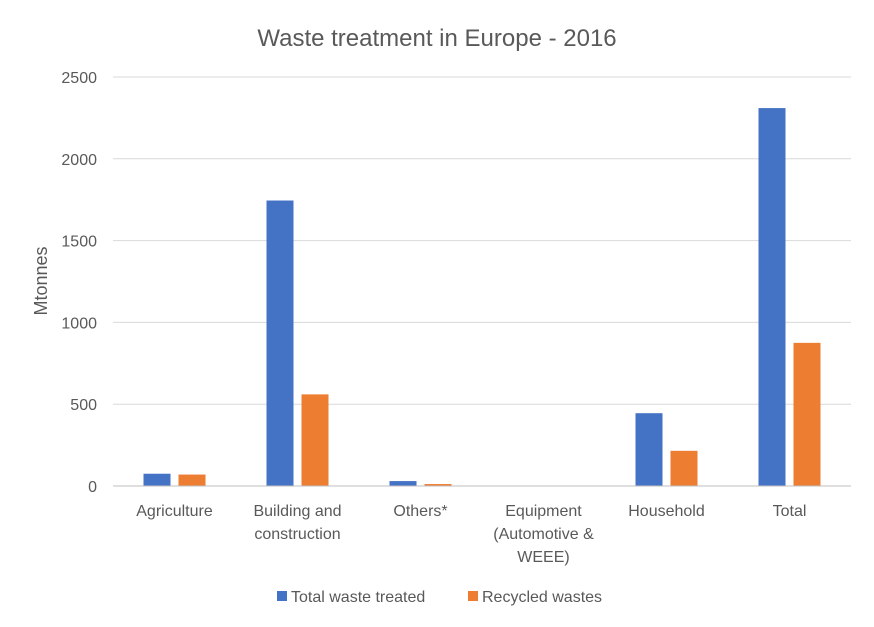  Describe the element at coordinates (420, 511) in the screenshot. I see `x-category-label: Others*` at that location.